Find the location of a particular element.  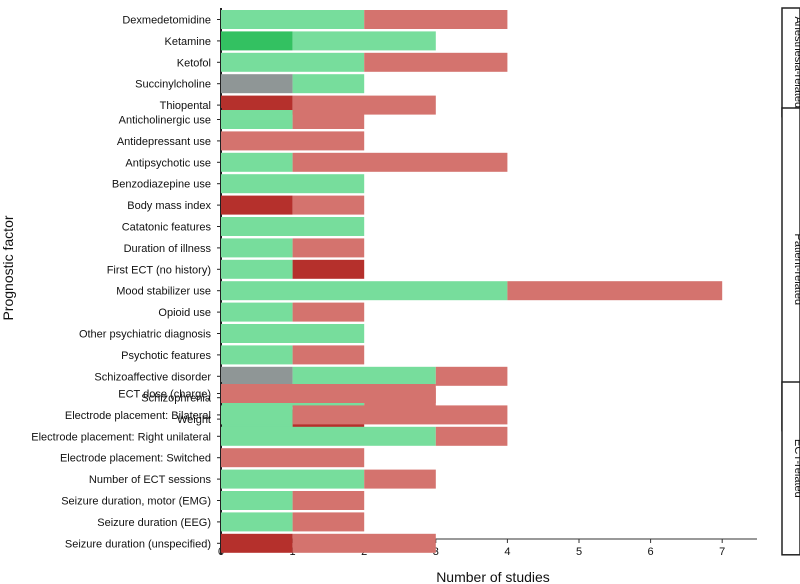

category-label-mood-stabilizer-use: Mood stabilizer use is located at coordinates (163, 292).